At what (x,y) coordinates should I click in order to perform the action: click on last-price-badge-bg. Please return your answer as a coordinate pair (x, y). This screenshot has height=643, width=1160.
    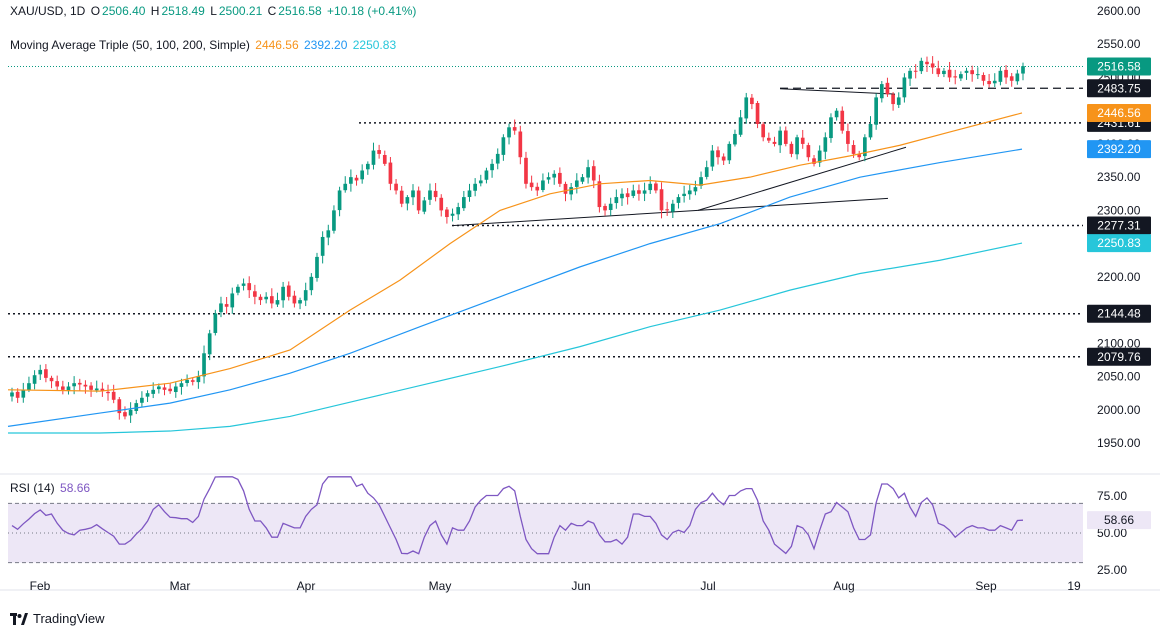
    Looking at the image, I should click on (1119, 66).